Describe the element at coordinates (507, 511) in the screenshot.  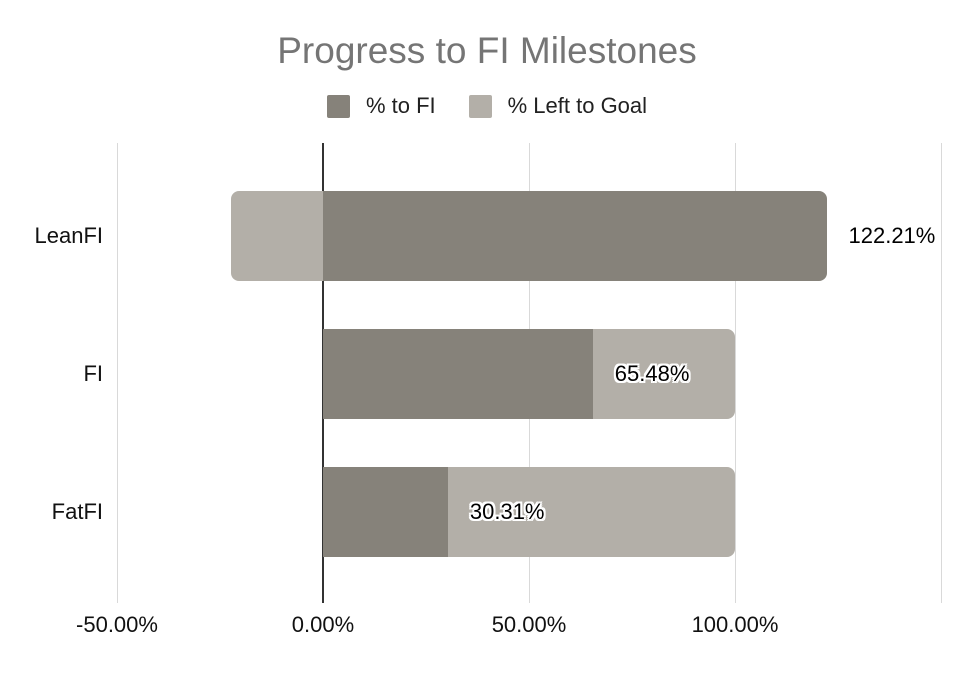
I see `bar-value-label: 30.31%` at that location.